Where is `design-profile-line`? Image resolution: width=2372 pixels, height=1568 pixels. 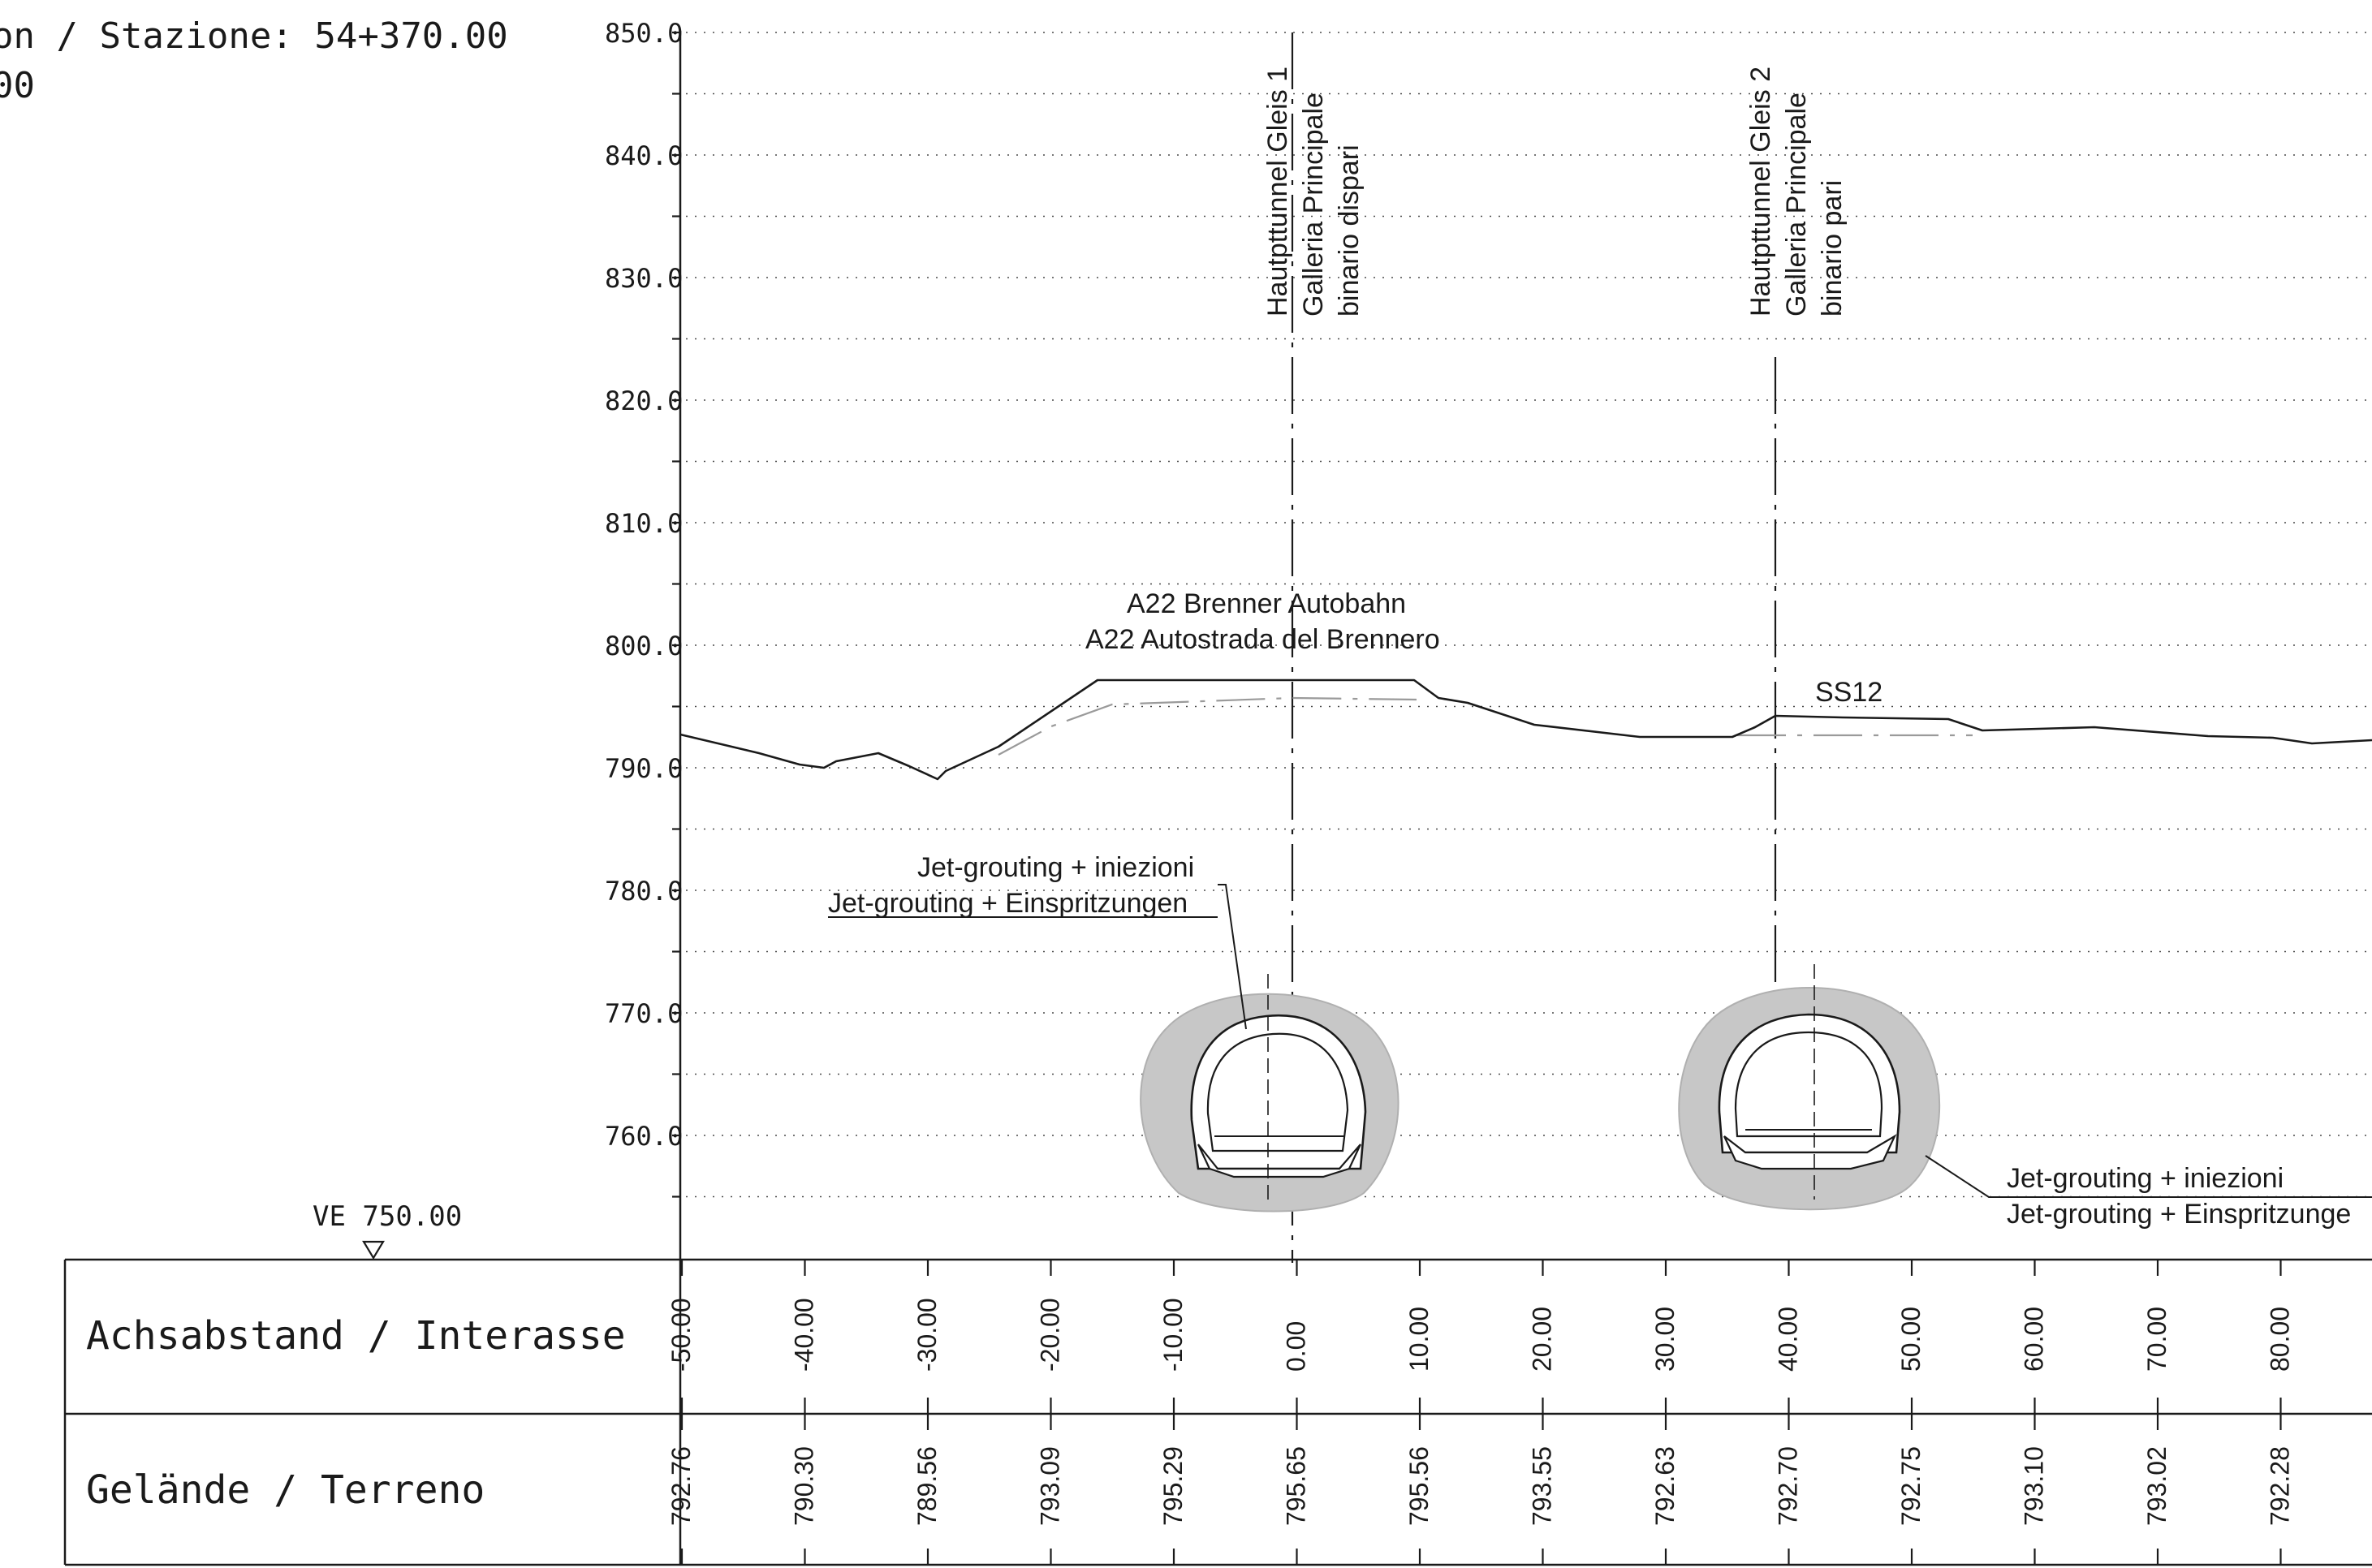 design-profile-line is located at coordinates (1485, 726).